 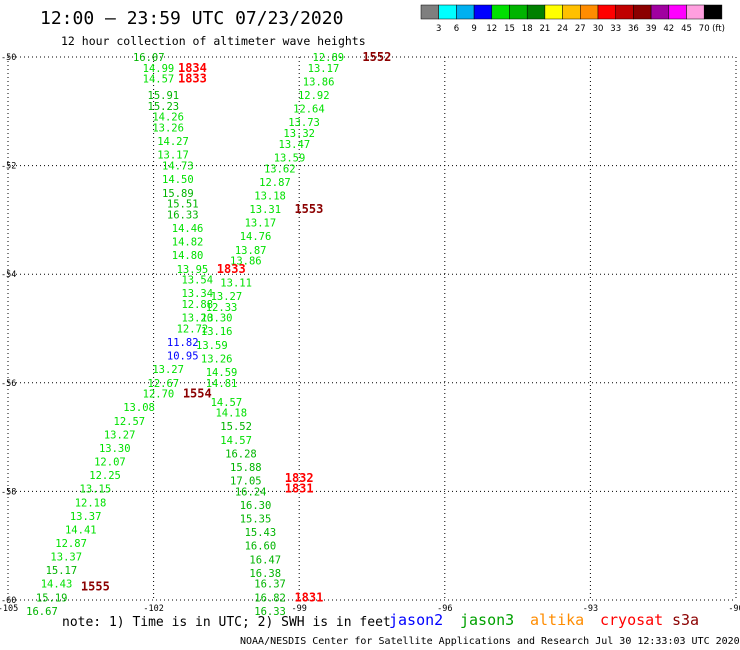 I want to click on swh-value: 13.54, so click(x=197, y=281).